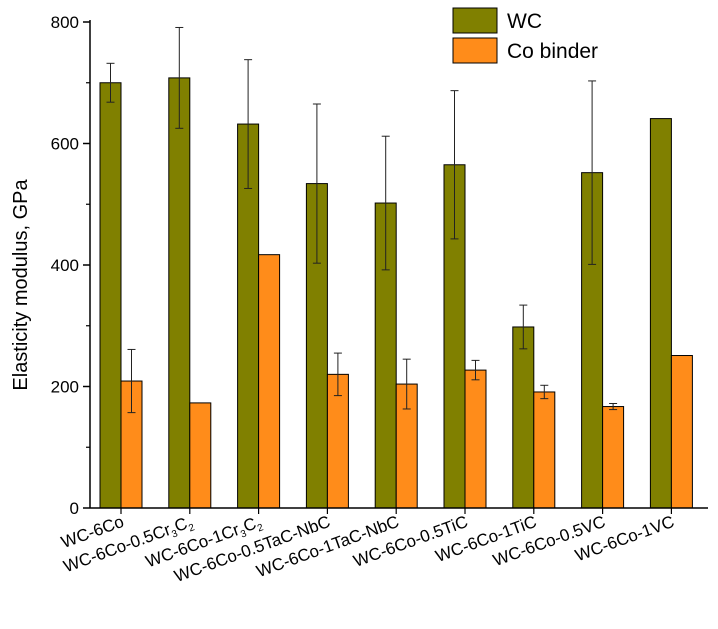  I want to click on y-tick-label: 0, so click(74, 508).